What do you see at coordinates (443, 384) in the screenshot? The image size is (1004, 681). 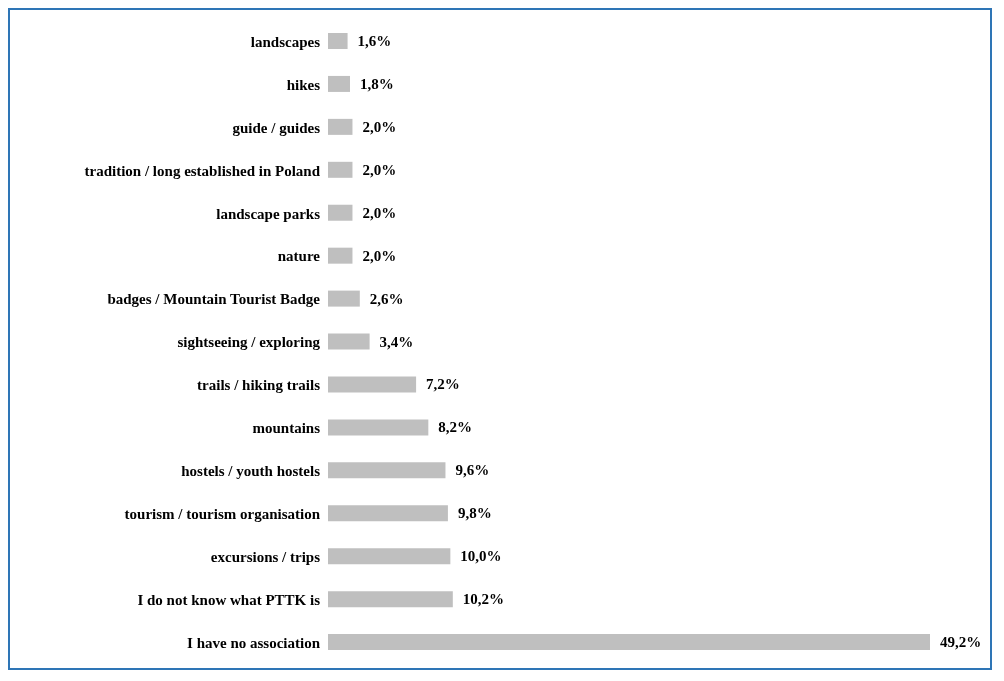 I see `data-label: 7,2%` at bounding box center [443, 384].